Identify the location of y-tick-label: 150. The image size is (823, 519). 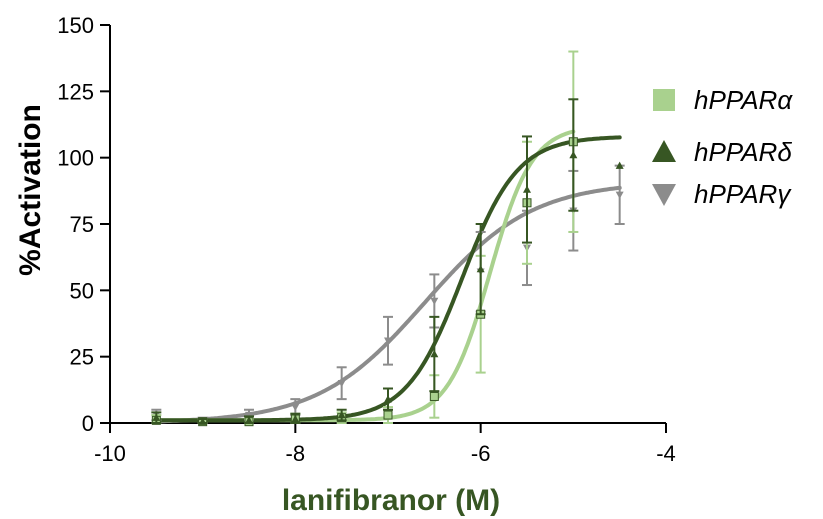
(75, 25).